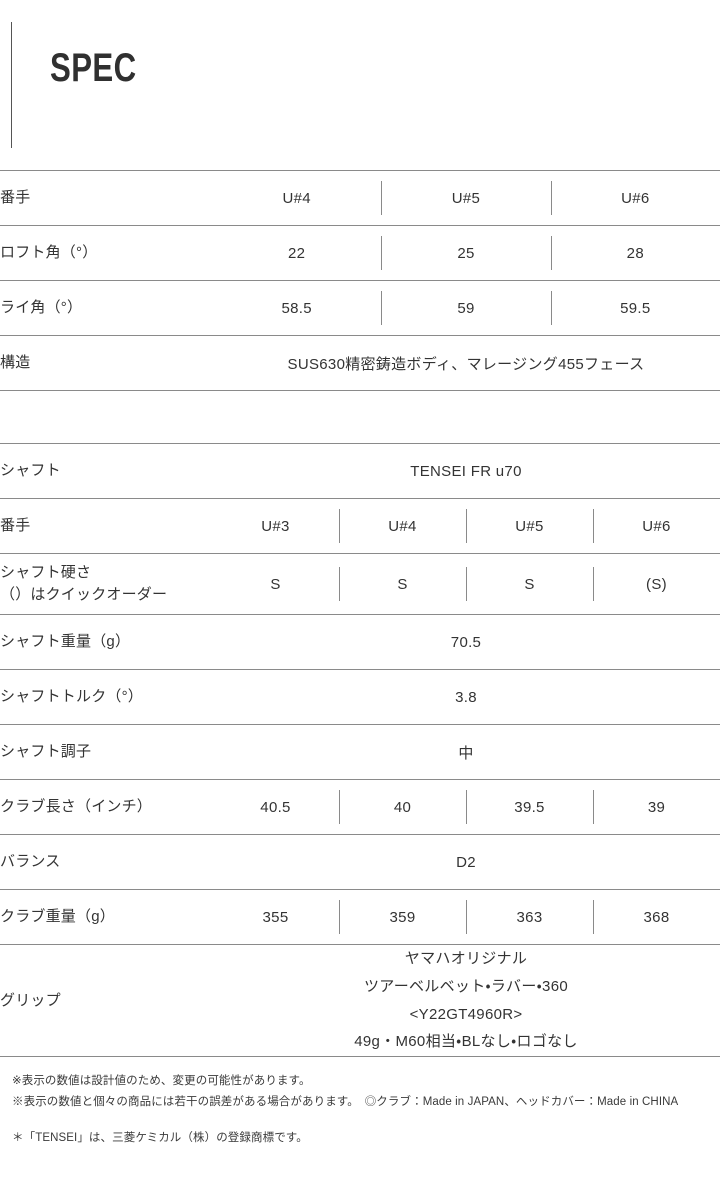 The width and height of the screenshot is (720, 1200). I want to click on footnote-trademark: ＊「TENSEI」は、三菱ケミカル（株）の登録商標です。, so click(160, 1137).